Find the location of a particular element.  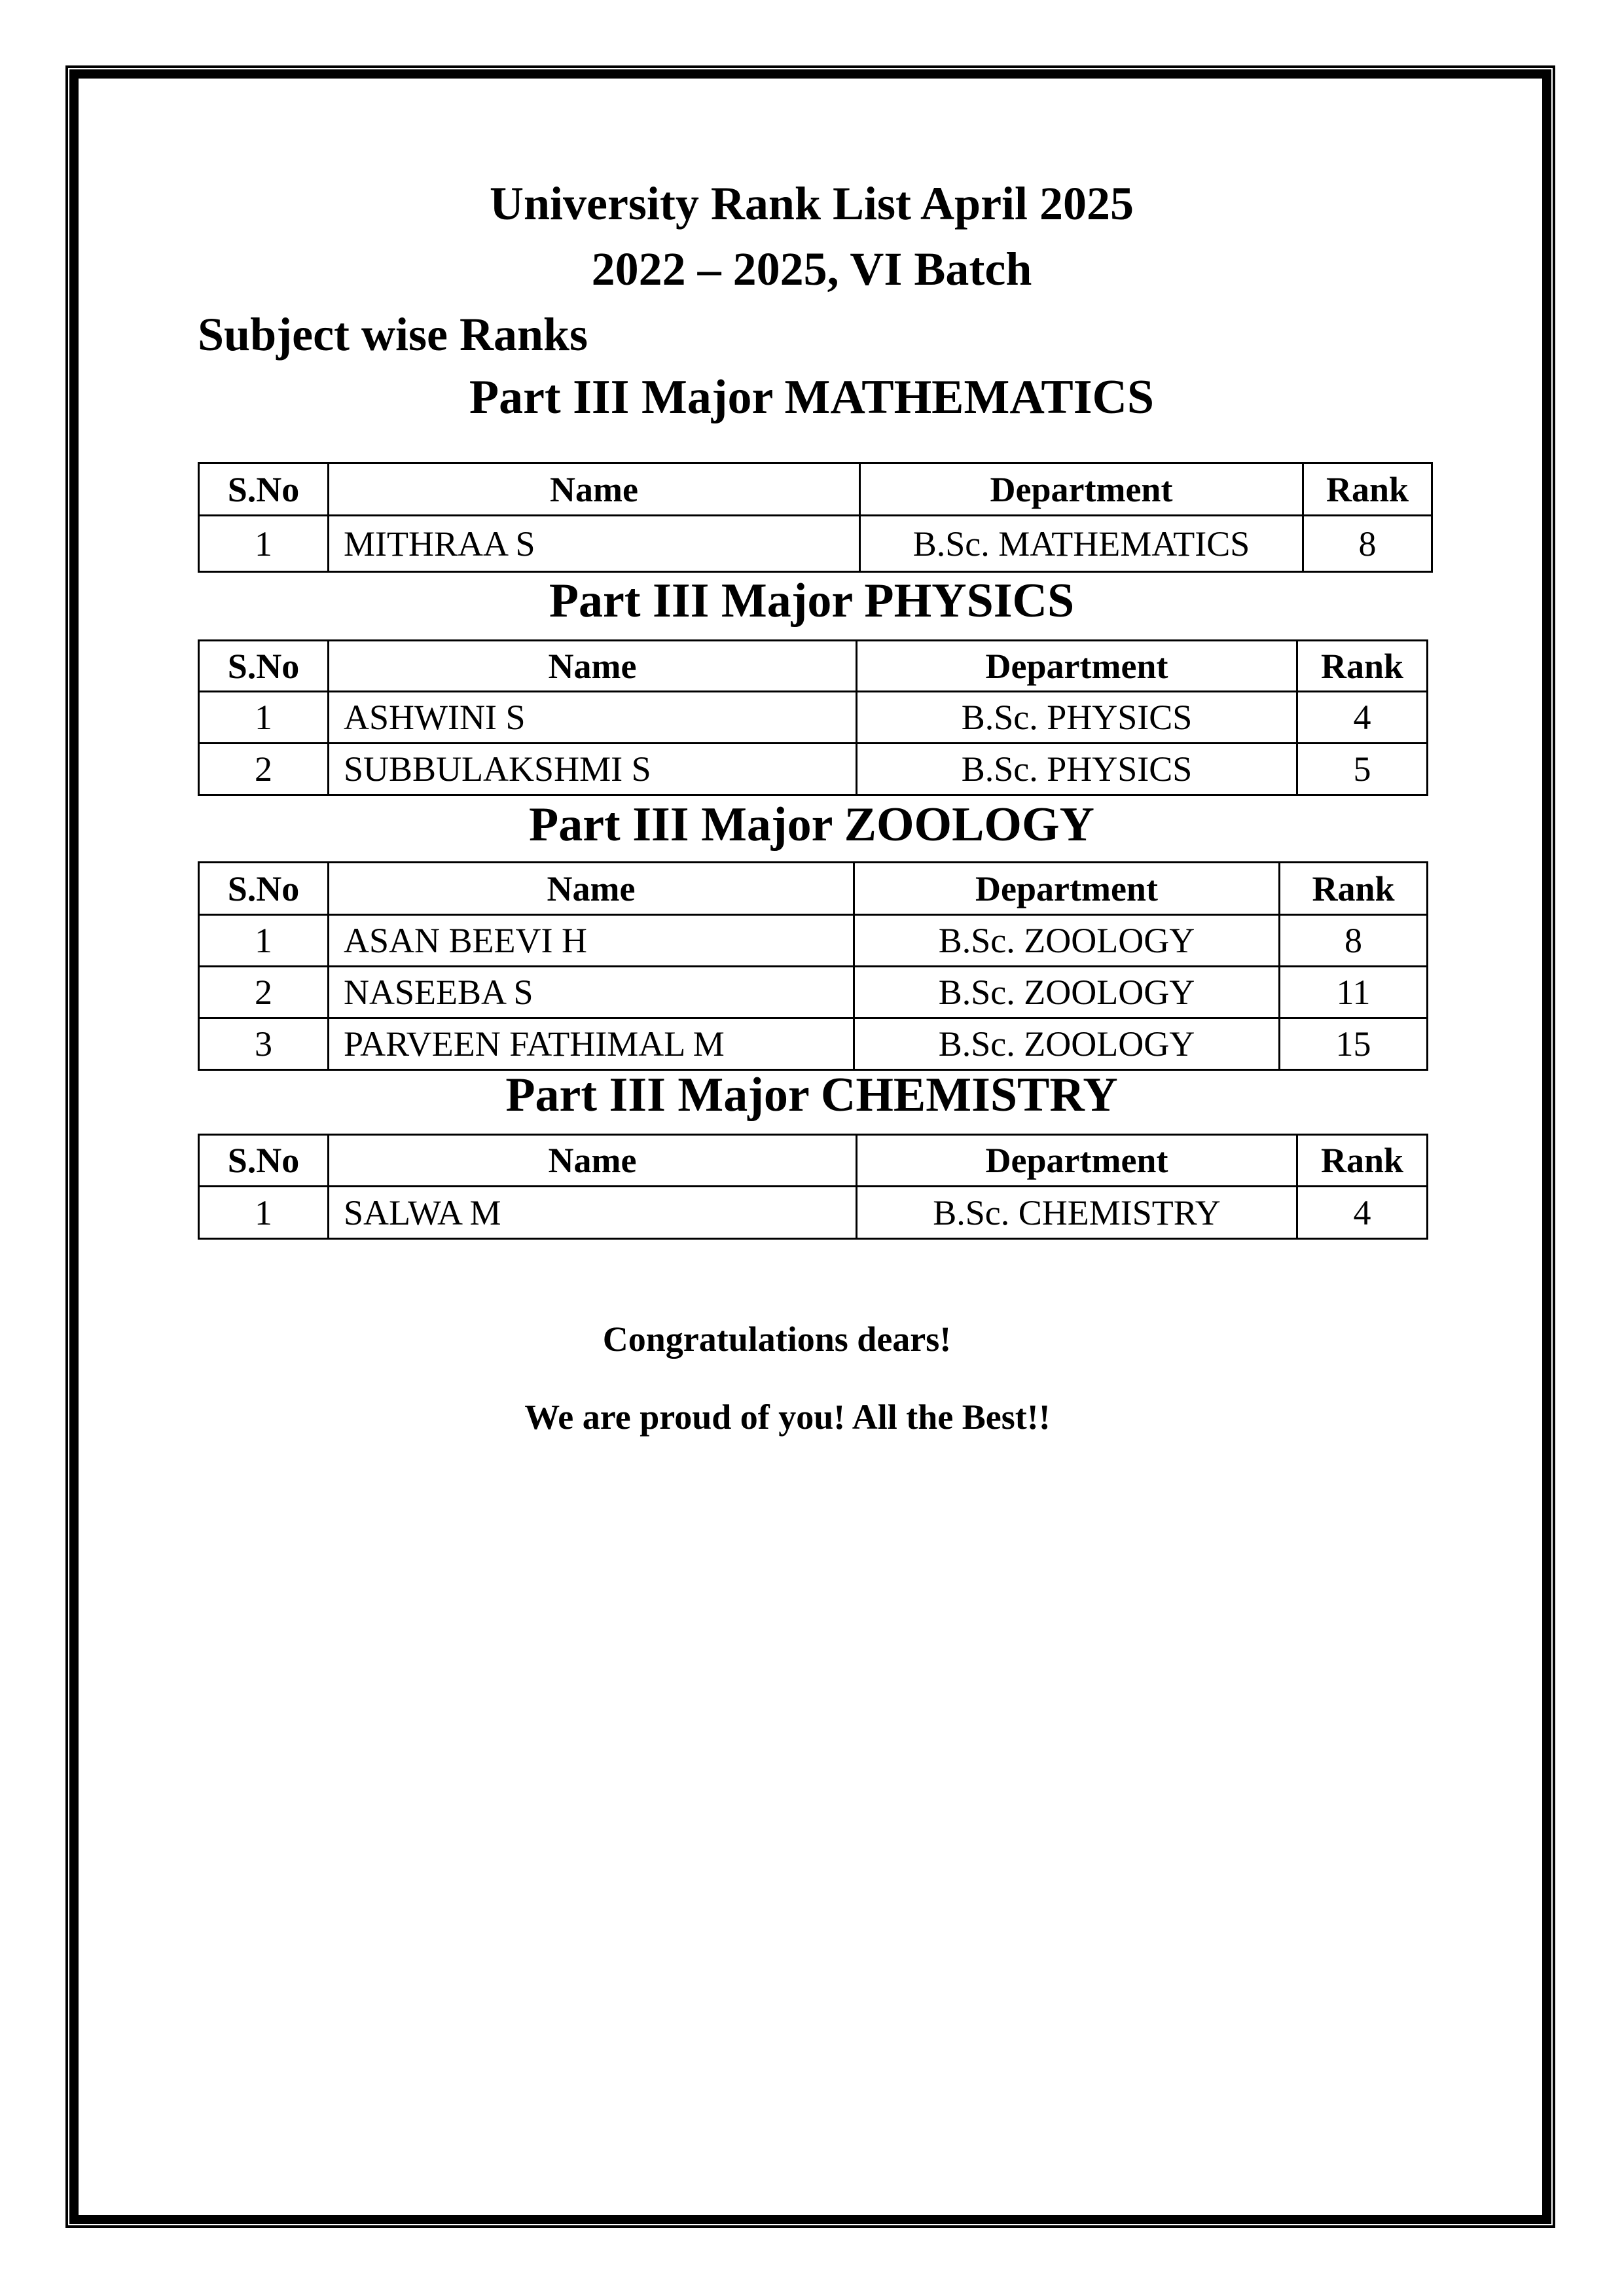

table-row: 1 MITHRAA S B.Sc. MATHEMATICS 8 is located at coordinates (815, 543).